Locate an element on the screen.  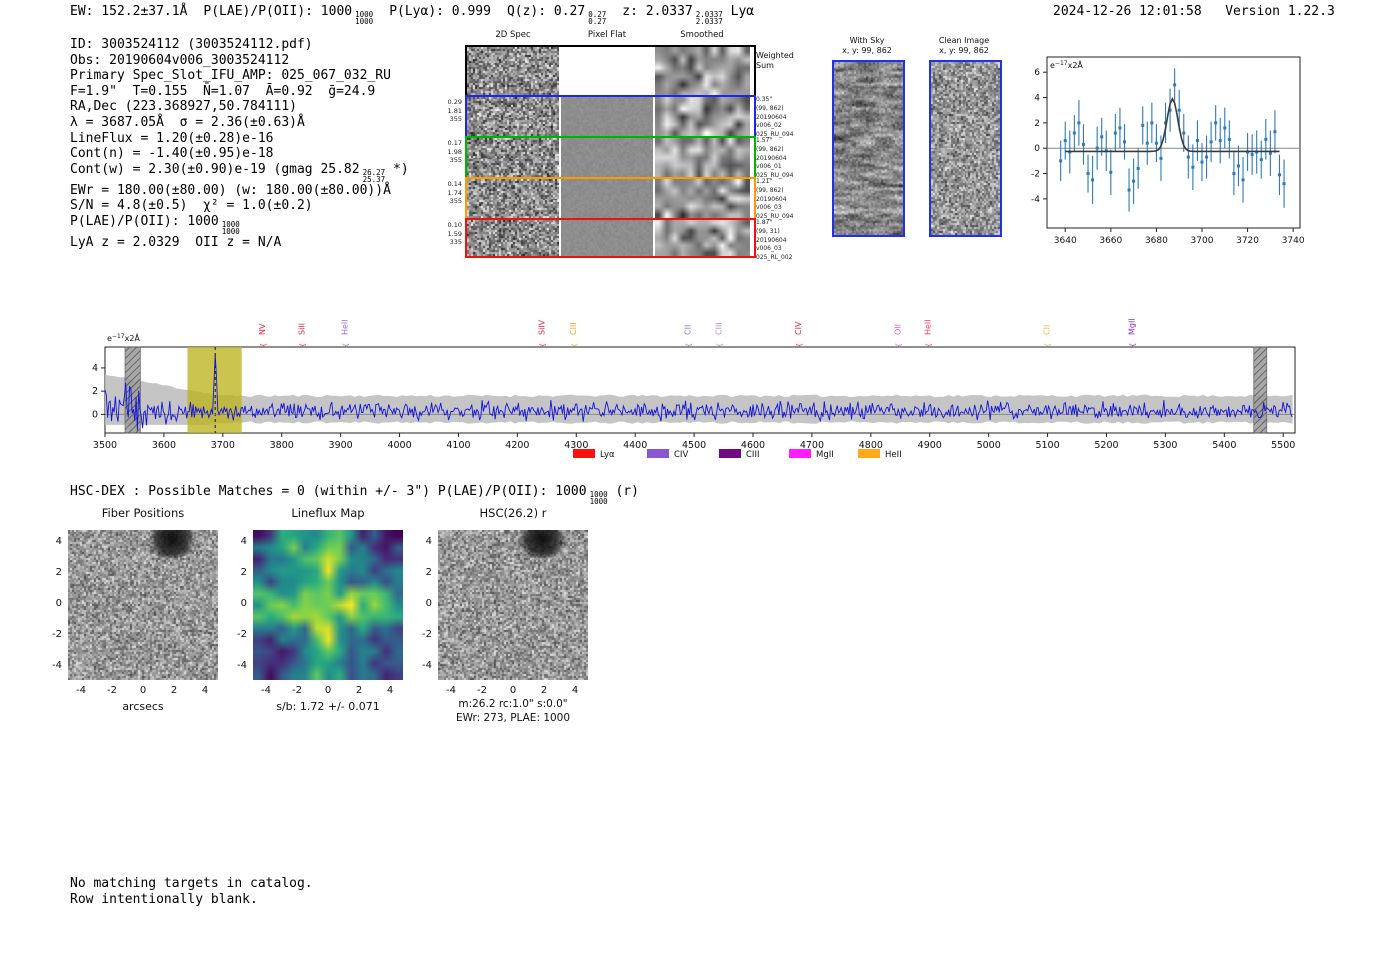
spectrum-xtick-label: 4000 is located at coordinates (399, 445).